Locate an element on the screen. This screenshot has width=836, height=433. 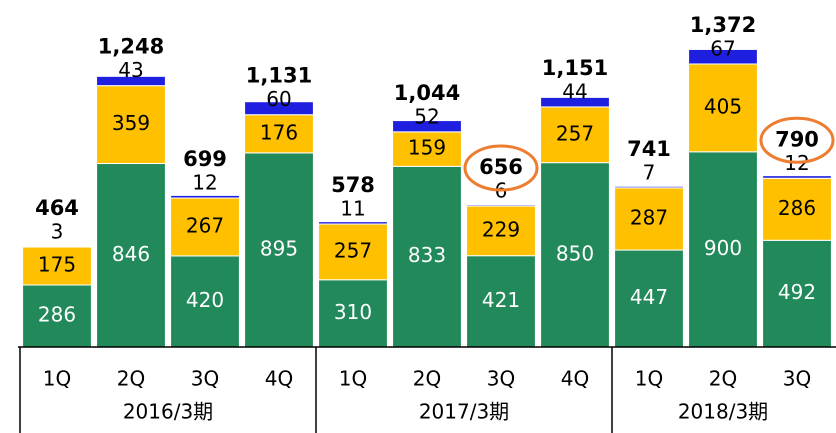
value-label: 850 is located at coordinates (575, 253).